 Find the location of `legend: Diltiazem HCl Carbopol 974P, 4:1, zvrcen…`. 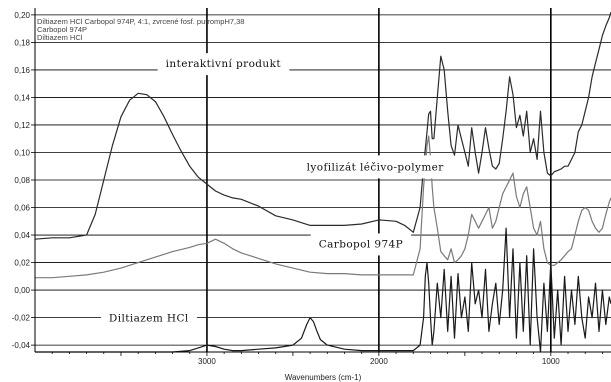

legend: Diltiazem HCl Carbopol 974P, 4:1, zvrcen… is located at coordinates (140, 29).